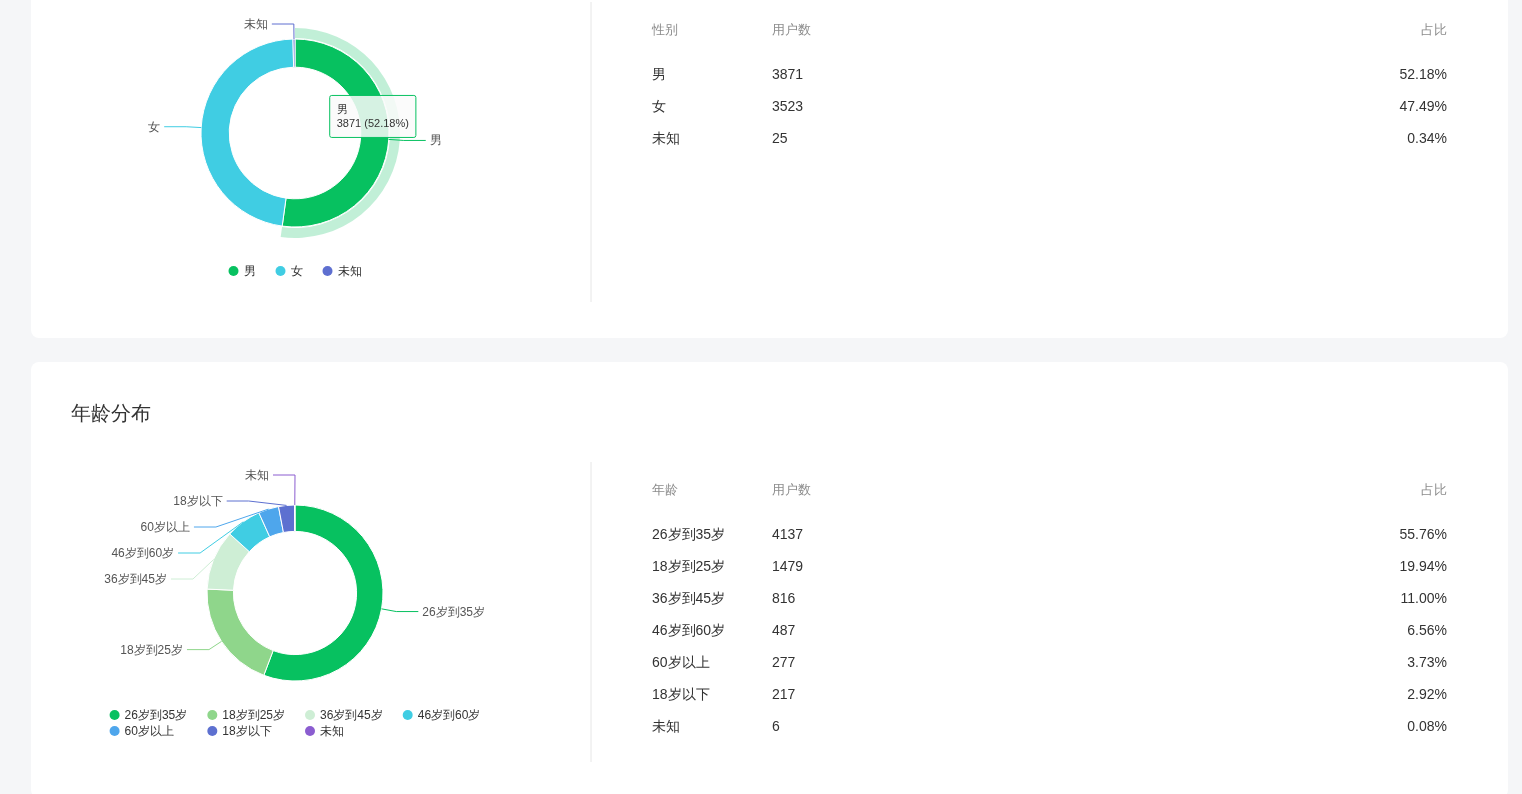 This screenshot has height=794, width=1522. I want to click on slice-label: 男, so click(435, 140).